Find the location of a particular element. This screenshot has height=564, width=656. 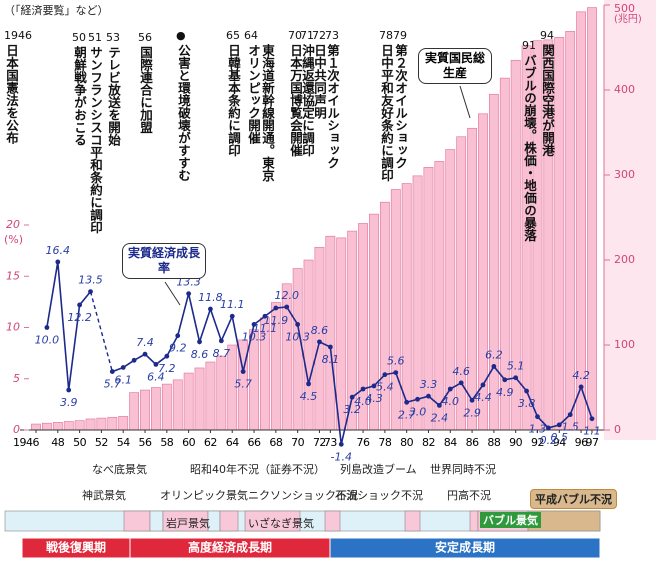

event-text: バブルの崩壊。株価・地価の暴落 is located at coordinates (529, 148).